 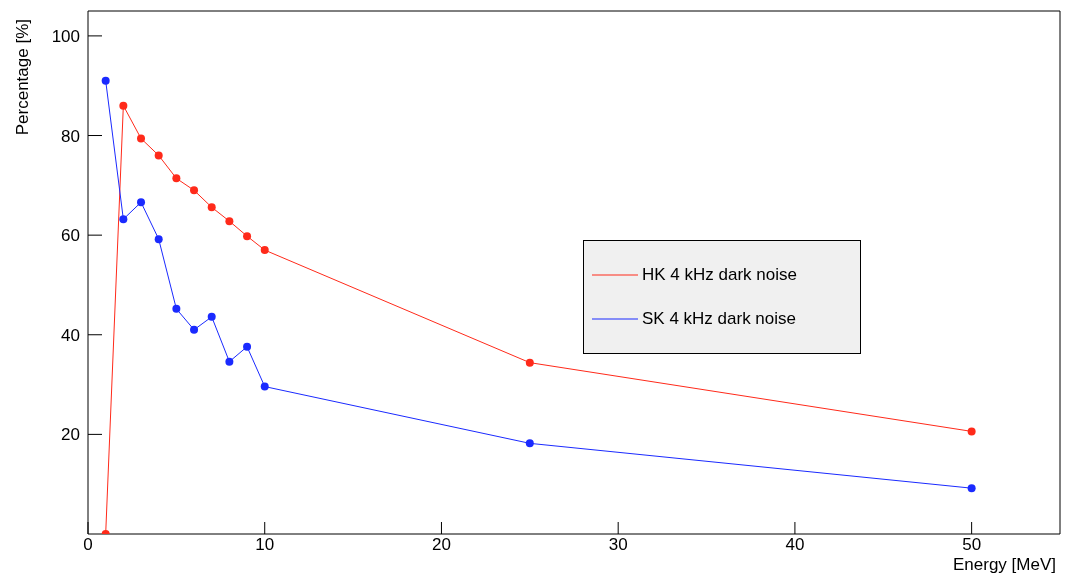 What do you see at coordinates (70, 136) in the screenshot?
I see `y-tick-label: 80` at bounding box center [70, 136].